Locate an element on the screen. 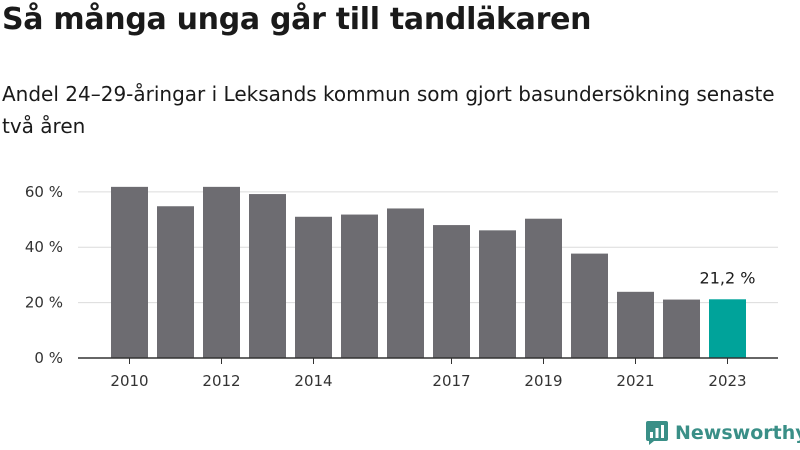  bar-2011 is located at coordinates (175, 282).